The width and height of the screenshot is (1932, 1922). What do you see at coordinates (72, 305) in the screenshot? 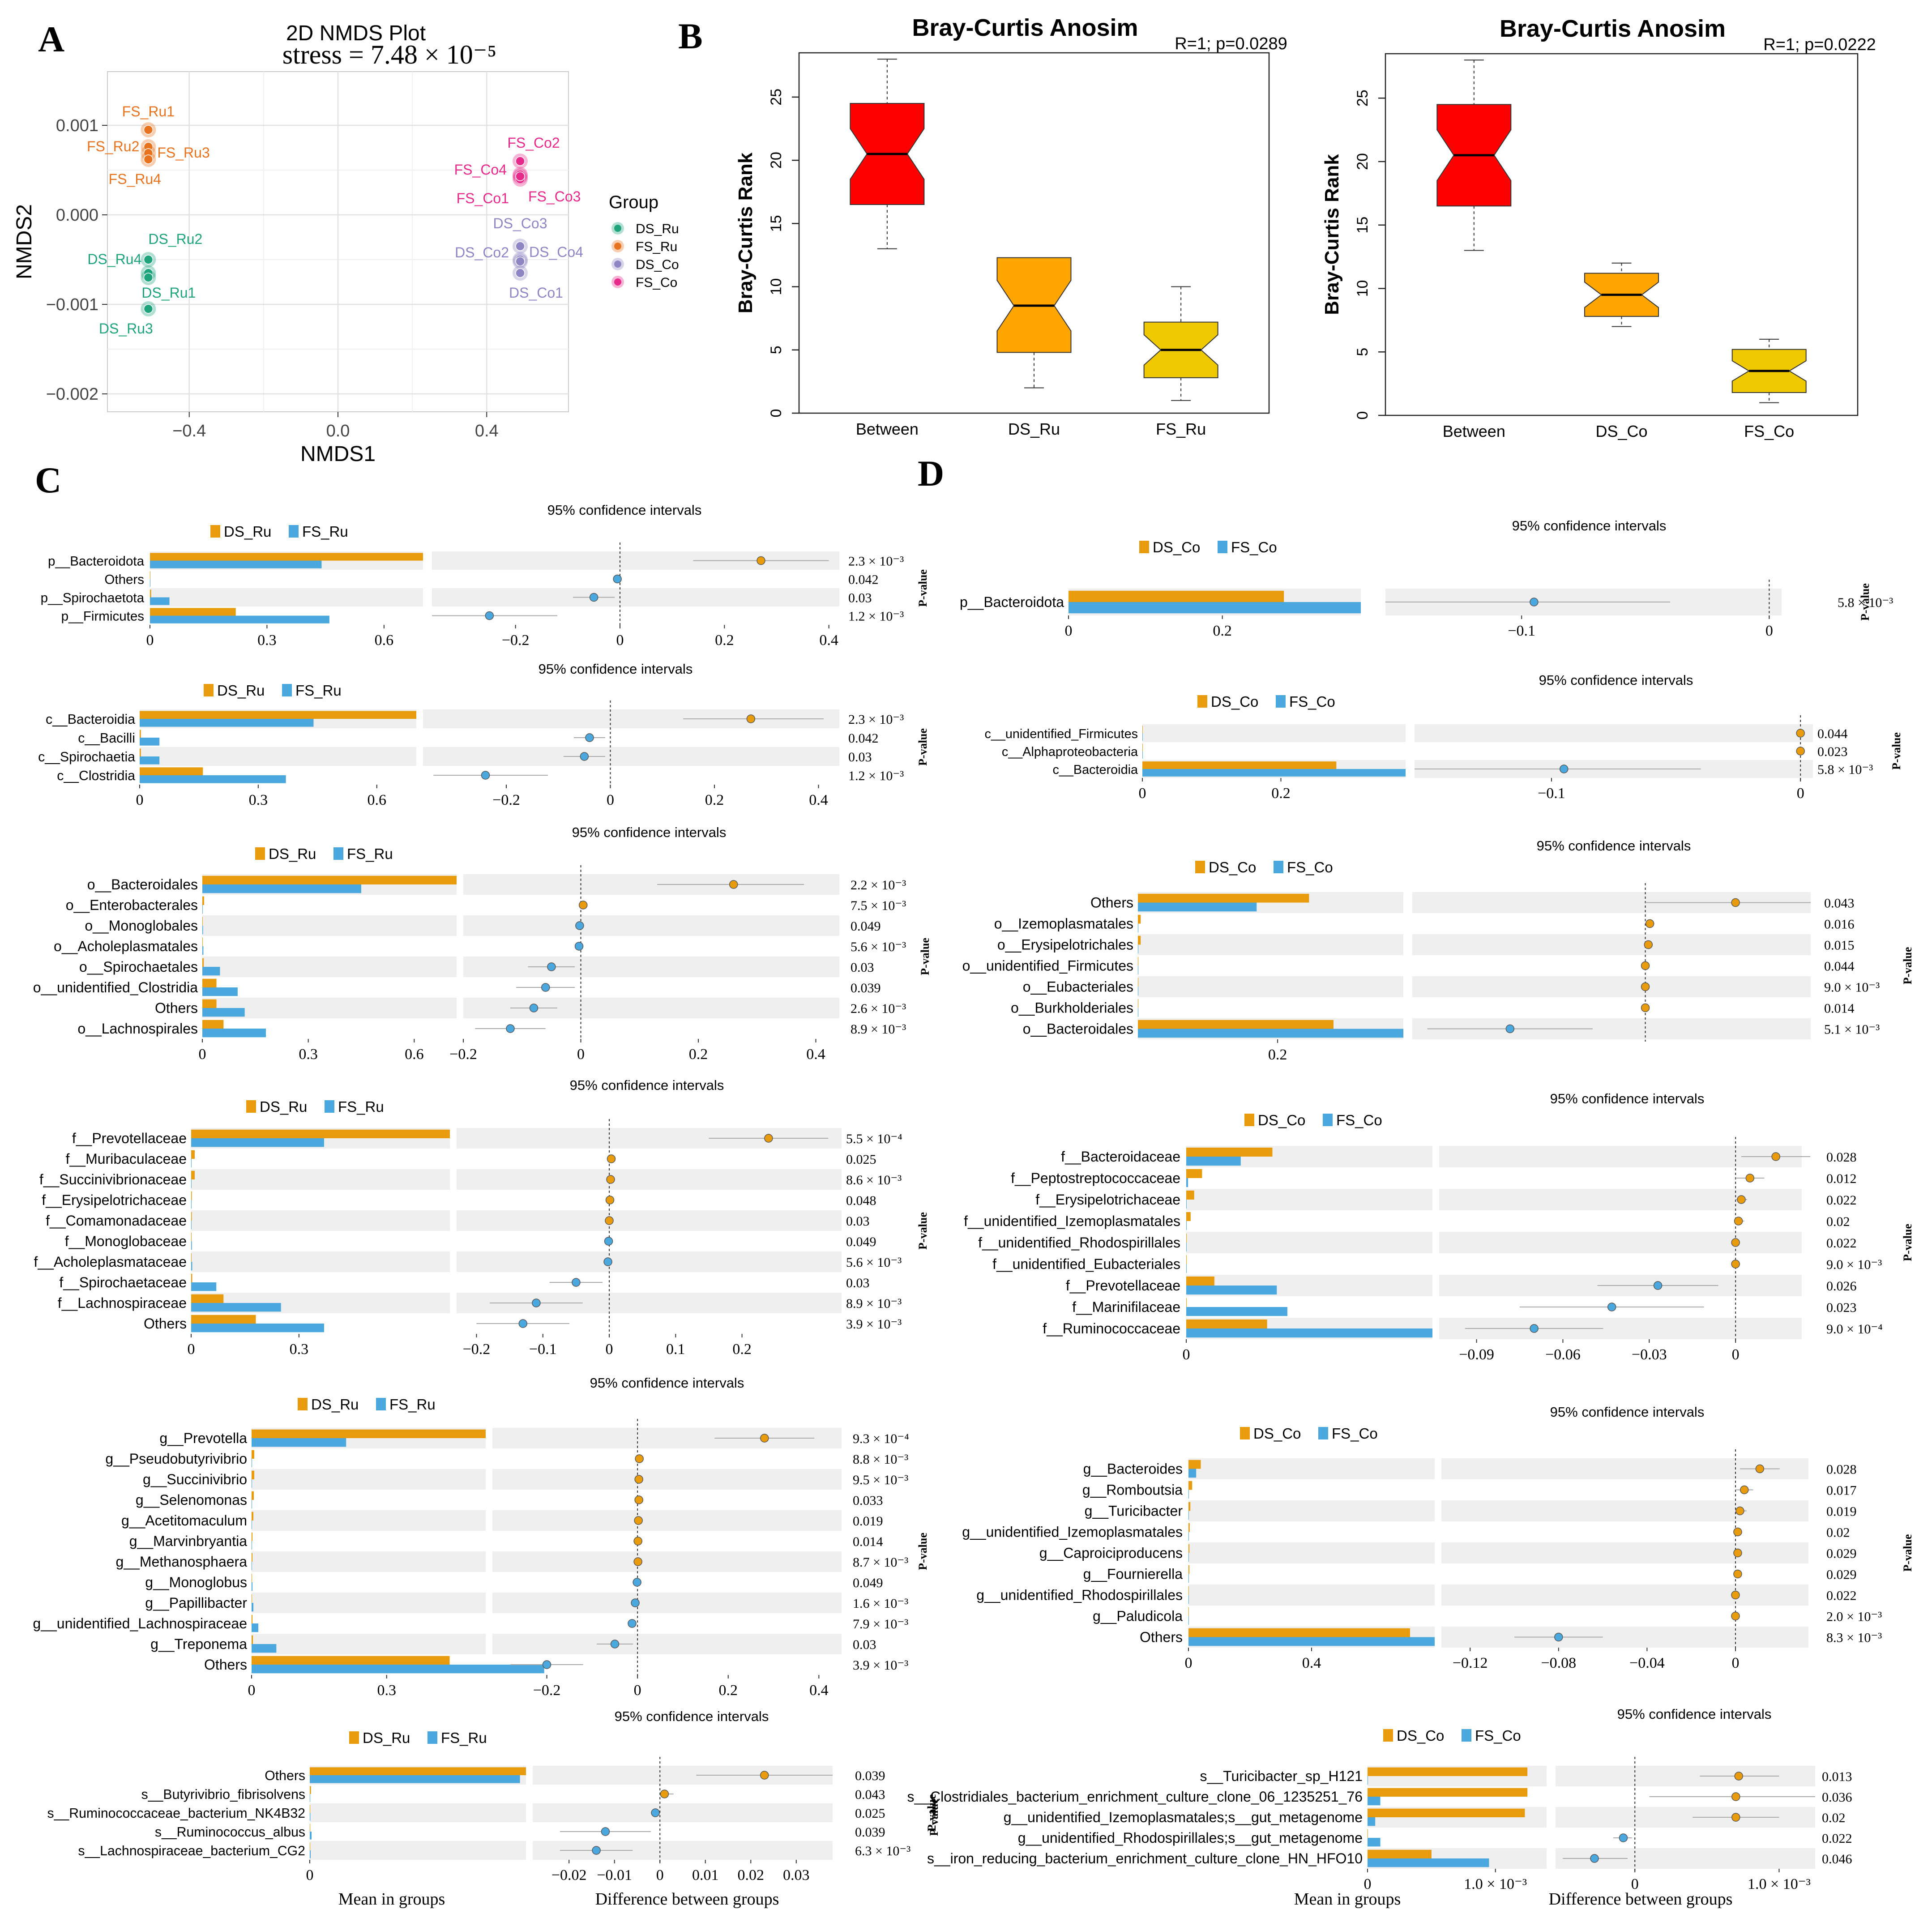
I see `nmds-y-tick-label: −0.001` at bounding box center [72, 305].